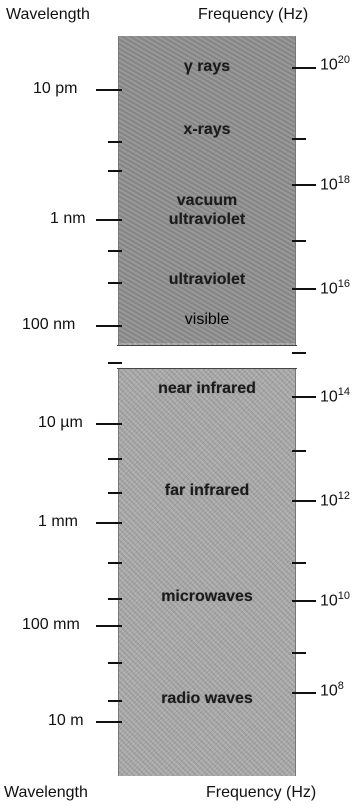 Image resolution: width=356 pixels, height=808 pixels. Describe the element at coordinates (335, 600) in the screenshot. I see `frequency-label: 1010` at that location.